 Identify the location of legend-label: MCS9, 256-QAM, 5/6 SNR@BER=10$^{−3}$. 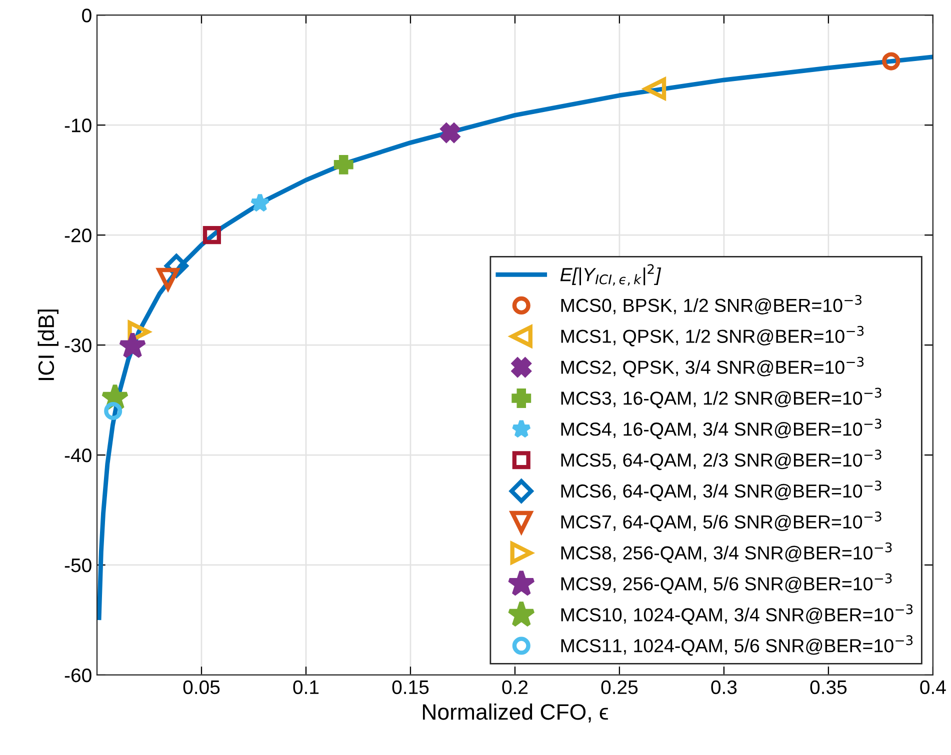
(726, 583).